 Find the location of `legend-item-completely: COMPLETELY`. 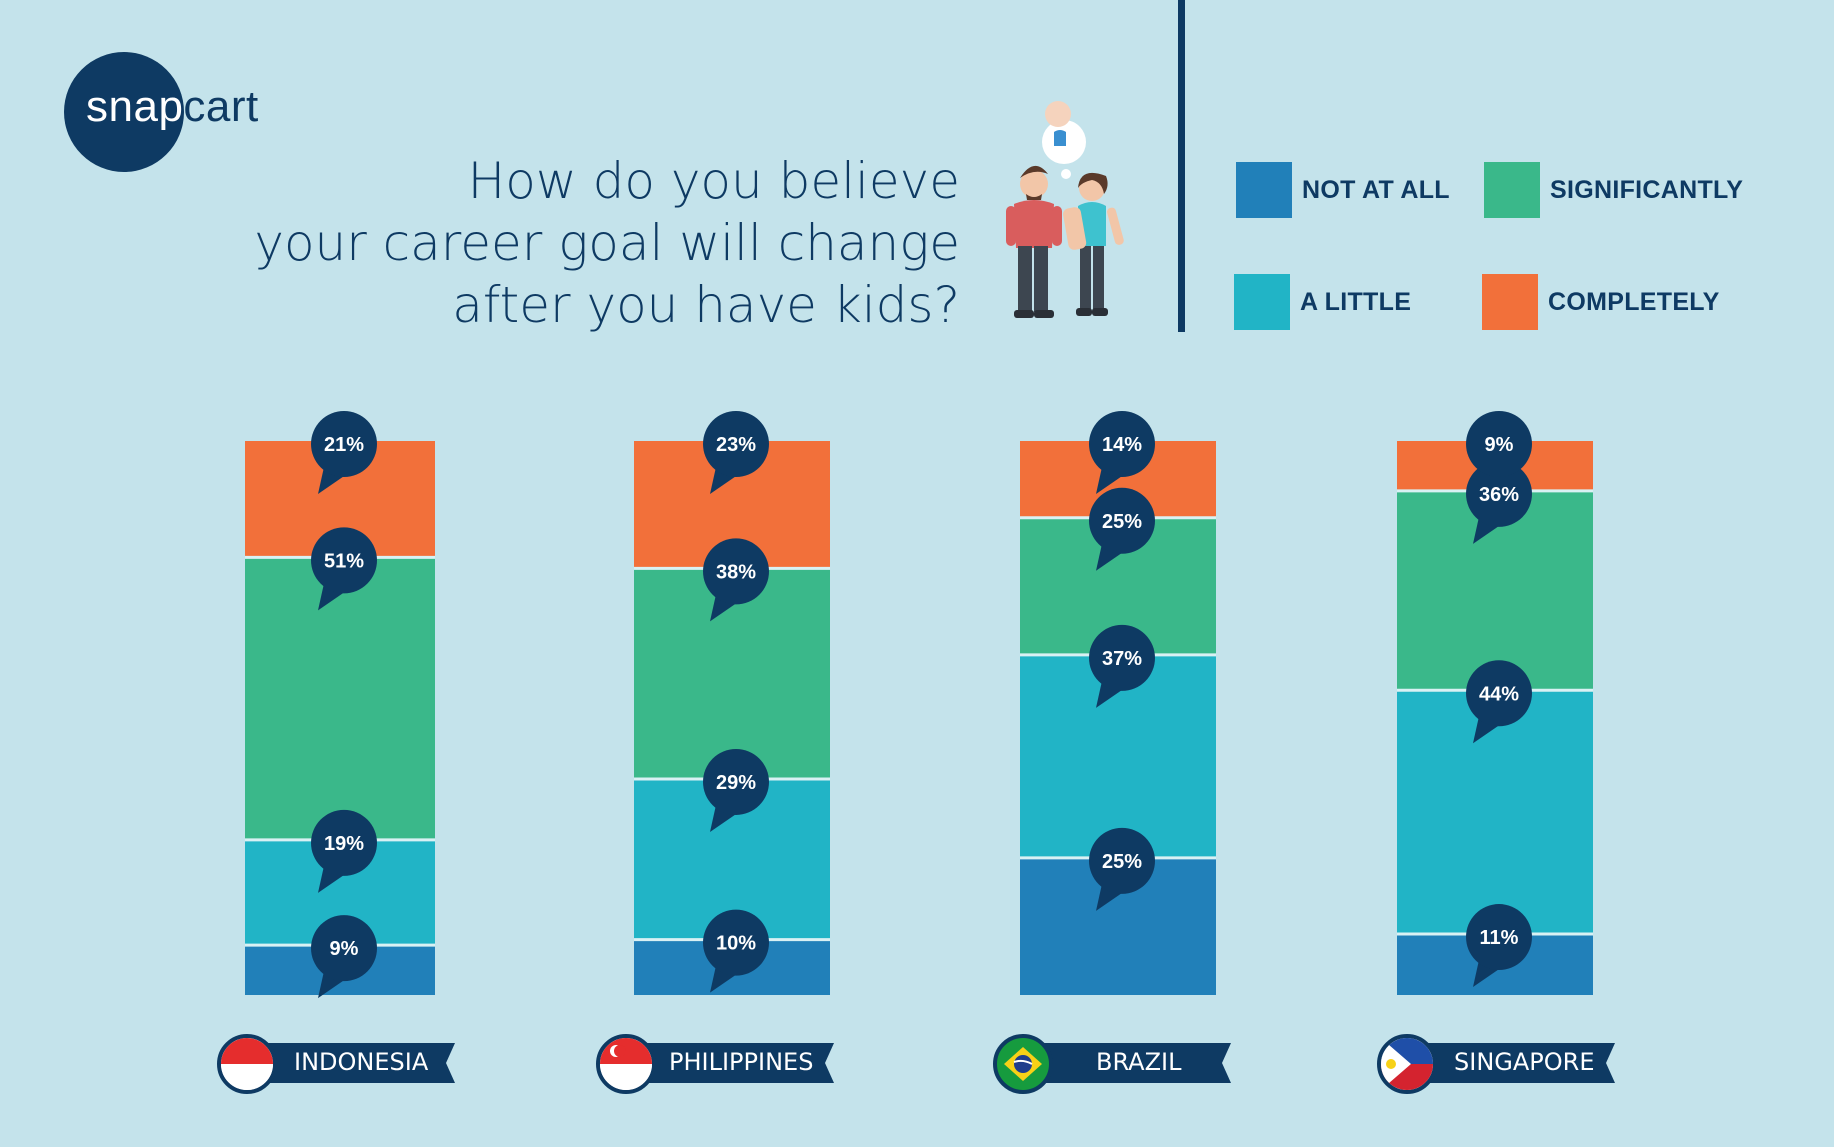

legend-item-completely: COMPLETELY is located at coordinates (1601, 302).